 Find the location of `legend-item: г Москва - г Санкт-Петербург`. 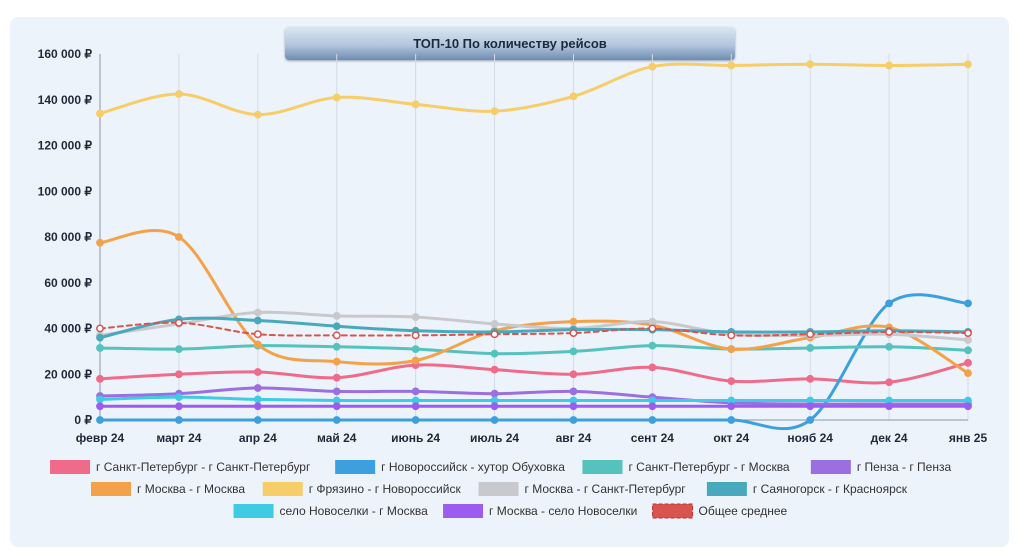

legend-item: г Москва - г Санкт-Петербург is located at coordinates (582, 489).